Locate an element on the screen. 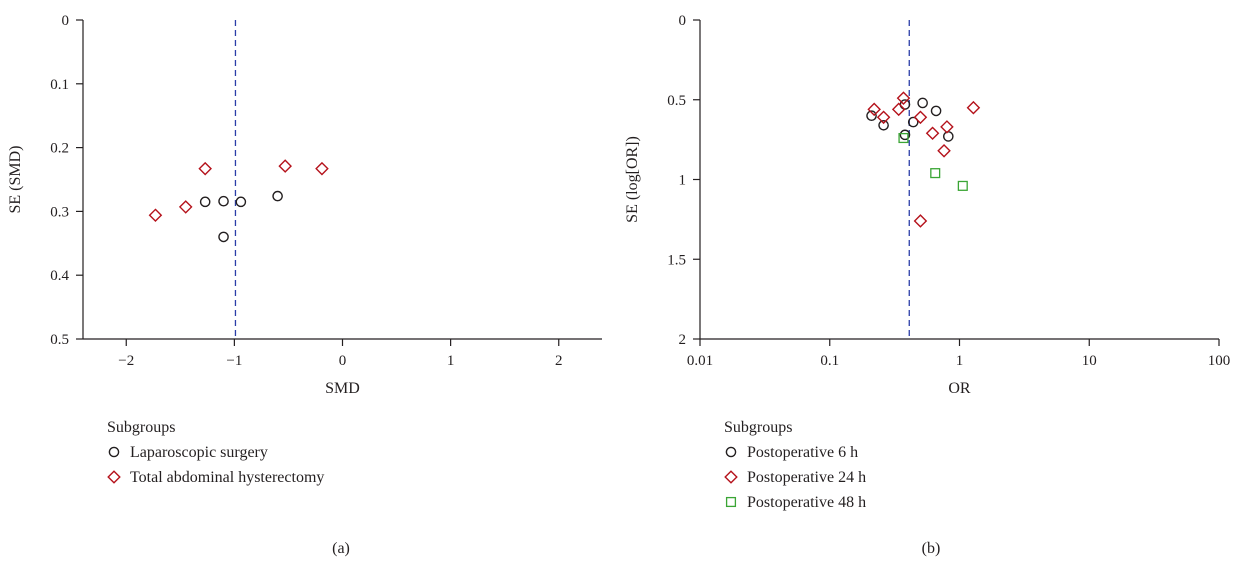 The height and width of the screenshot is (562, 1245). panel-caption: (a) is located at coordinates (341, 548).